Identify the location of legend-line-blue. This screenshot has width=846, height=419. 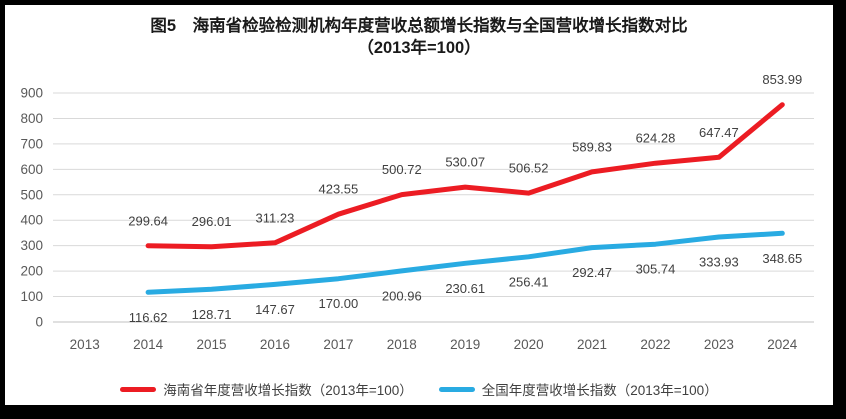
(456, 389).